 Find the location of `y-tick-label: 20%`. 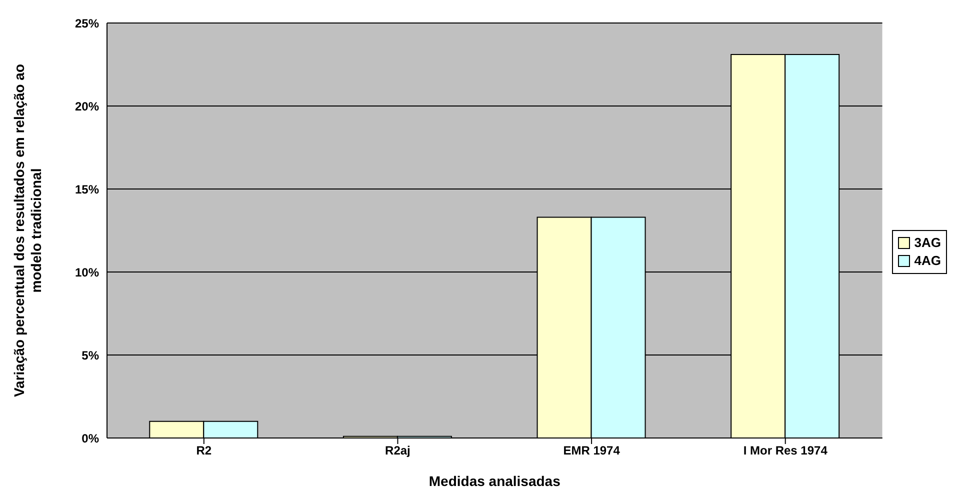

y-tick-label: 20% is located at coordinates (87, 106).